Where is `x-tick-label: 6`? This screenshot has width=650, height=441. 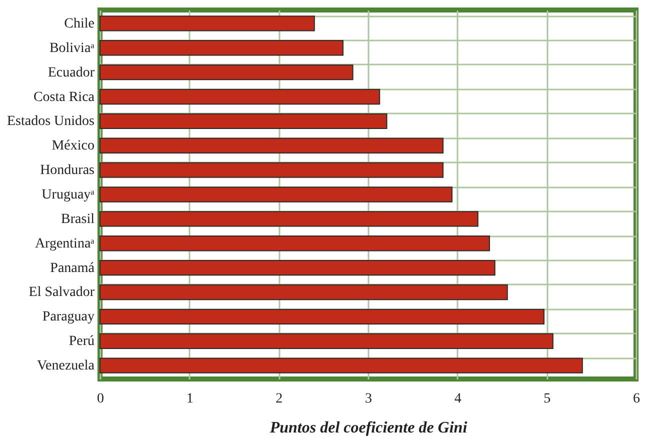 x-tick-label: 6 is located at coordinates (636, 399).